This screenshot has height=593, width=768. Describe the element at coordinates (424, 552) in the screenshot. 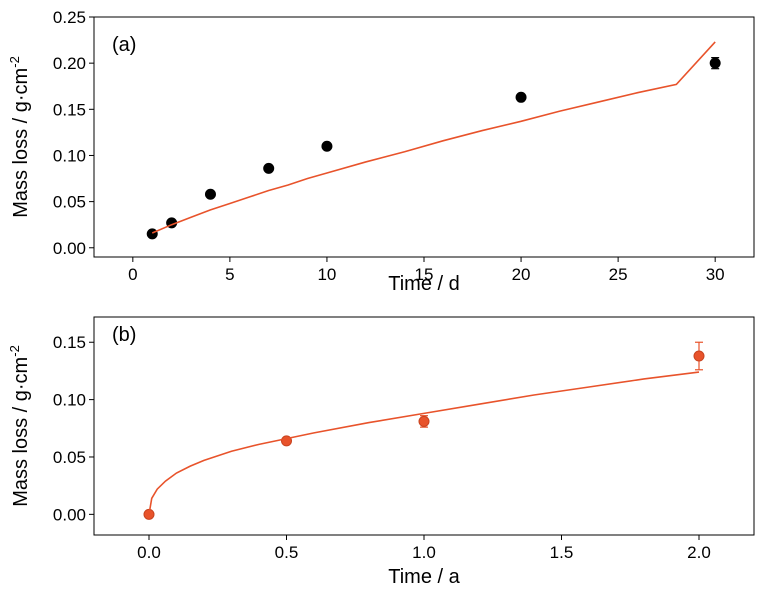

I see `x-tick-label: 1.0` at that location.